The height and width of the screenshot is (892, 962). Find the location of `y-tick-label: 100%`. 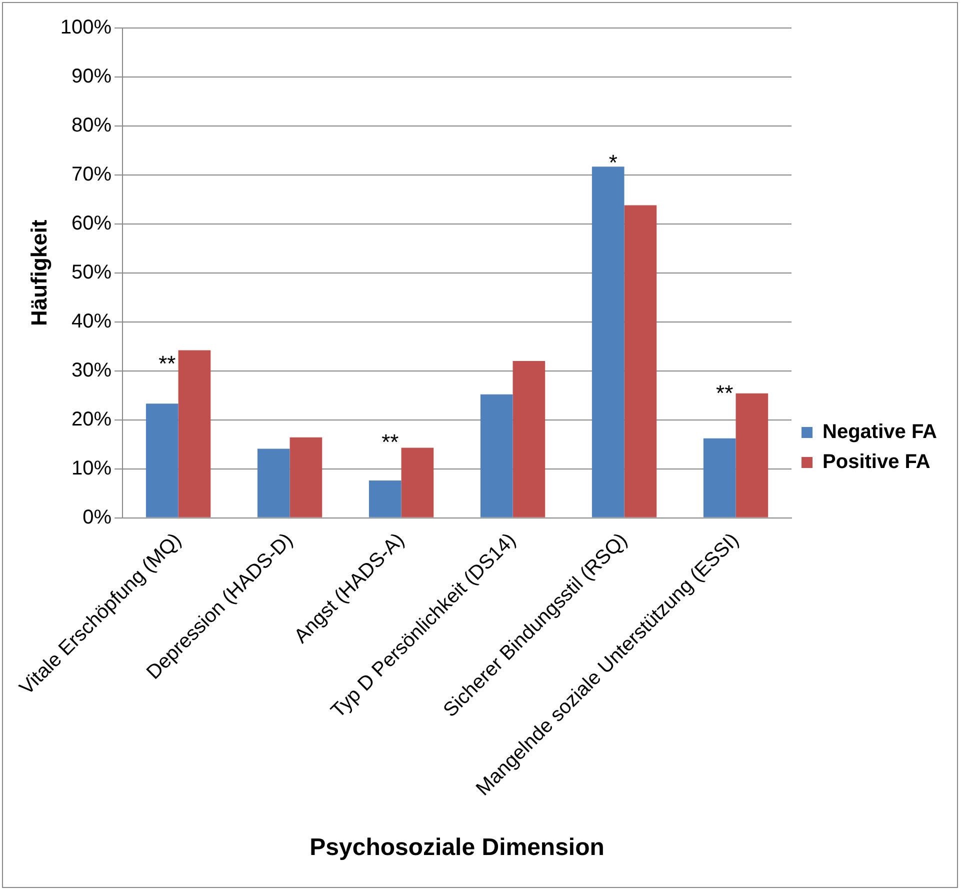

y-tick-label: 100% is located at coordinates (86, 27).